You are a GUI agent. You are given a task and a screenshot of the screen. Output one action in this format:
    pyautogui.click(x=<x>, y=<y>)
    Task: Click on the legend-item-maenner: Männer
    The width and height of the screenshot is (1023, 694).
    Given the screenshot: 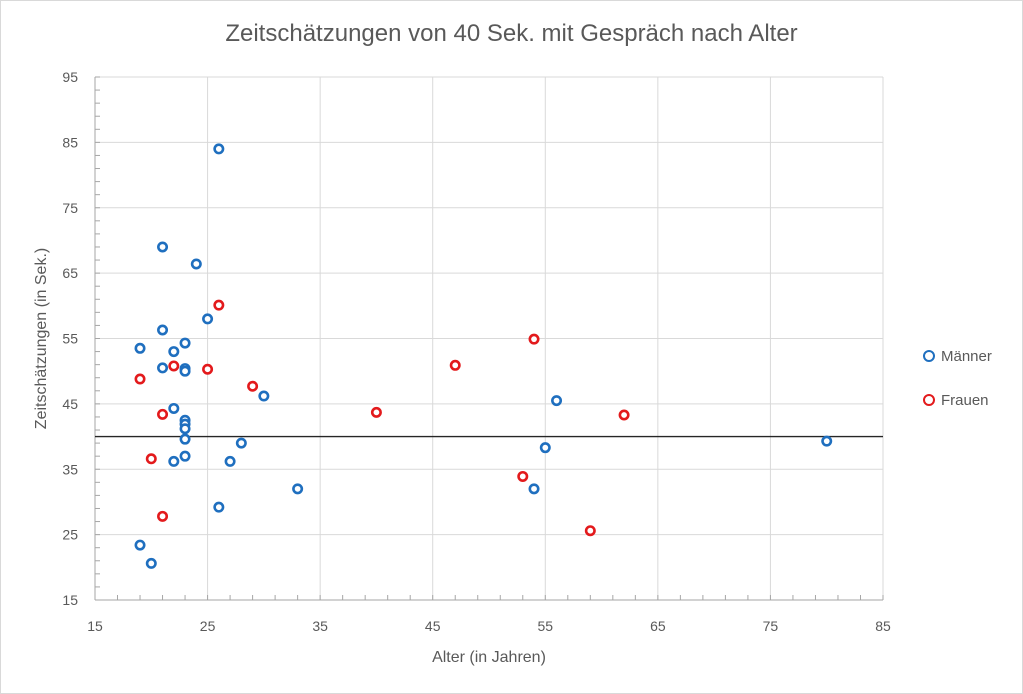 What is the action you would take?
    pyautogui.click(x=957, y=356)
    